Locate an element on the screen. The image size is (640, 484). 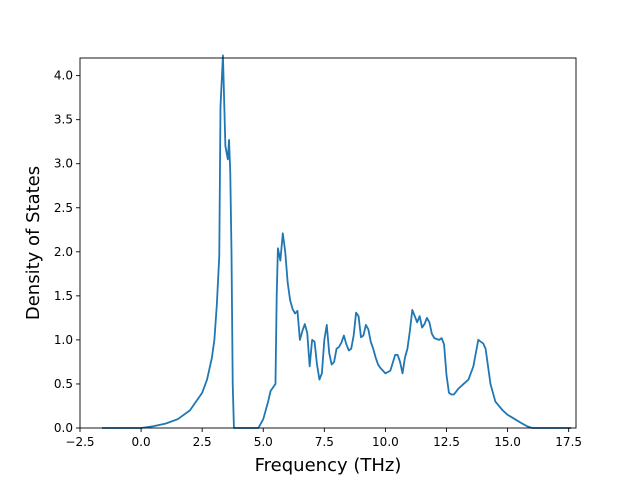
y-tick-label: 3.0 is located at coordinates (63, 164).